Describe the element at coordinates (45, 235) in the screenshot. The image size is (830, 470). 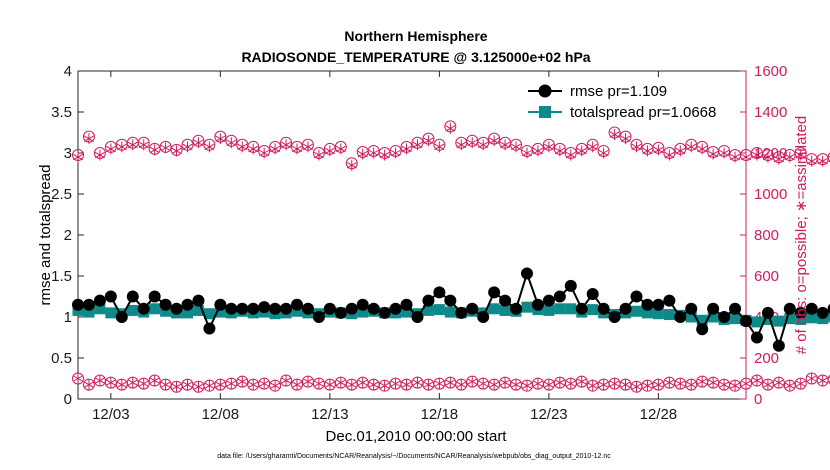
I see `y-axis-left-label: rmse and totalspread` at that location.